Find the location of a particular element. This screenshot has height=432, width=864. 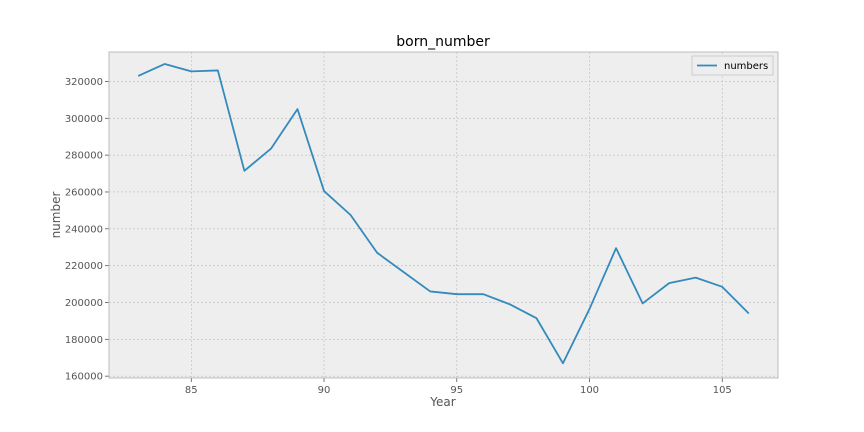

y-tick-label: 320000 is located at coordinates (84, 82).